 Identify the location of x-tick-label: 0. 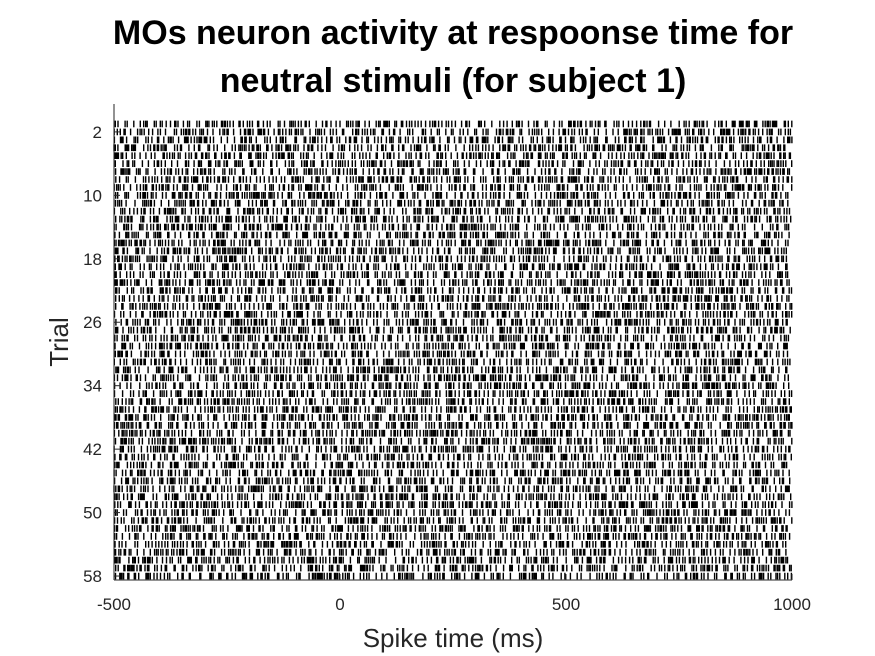
(339, 604).